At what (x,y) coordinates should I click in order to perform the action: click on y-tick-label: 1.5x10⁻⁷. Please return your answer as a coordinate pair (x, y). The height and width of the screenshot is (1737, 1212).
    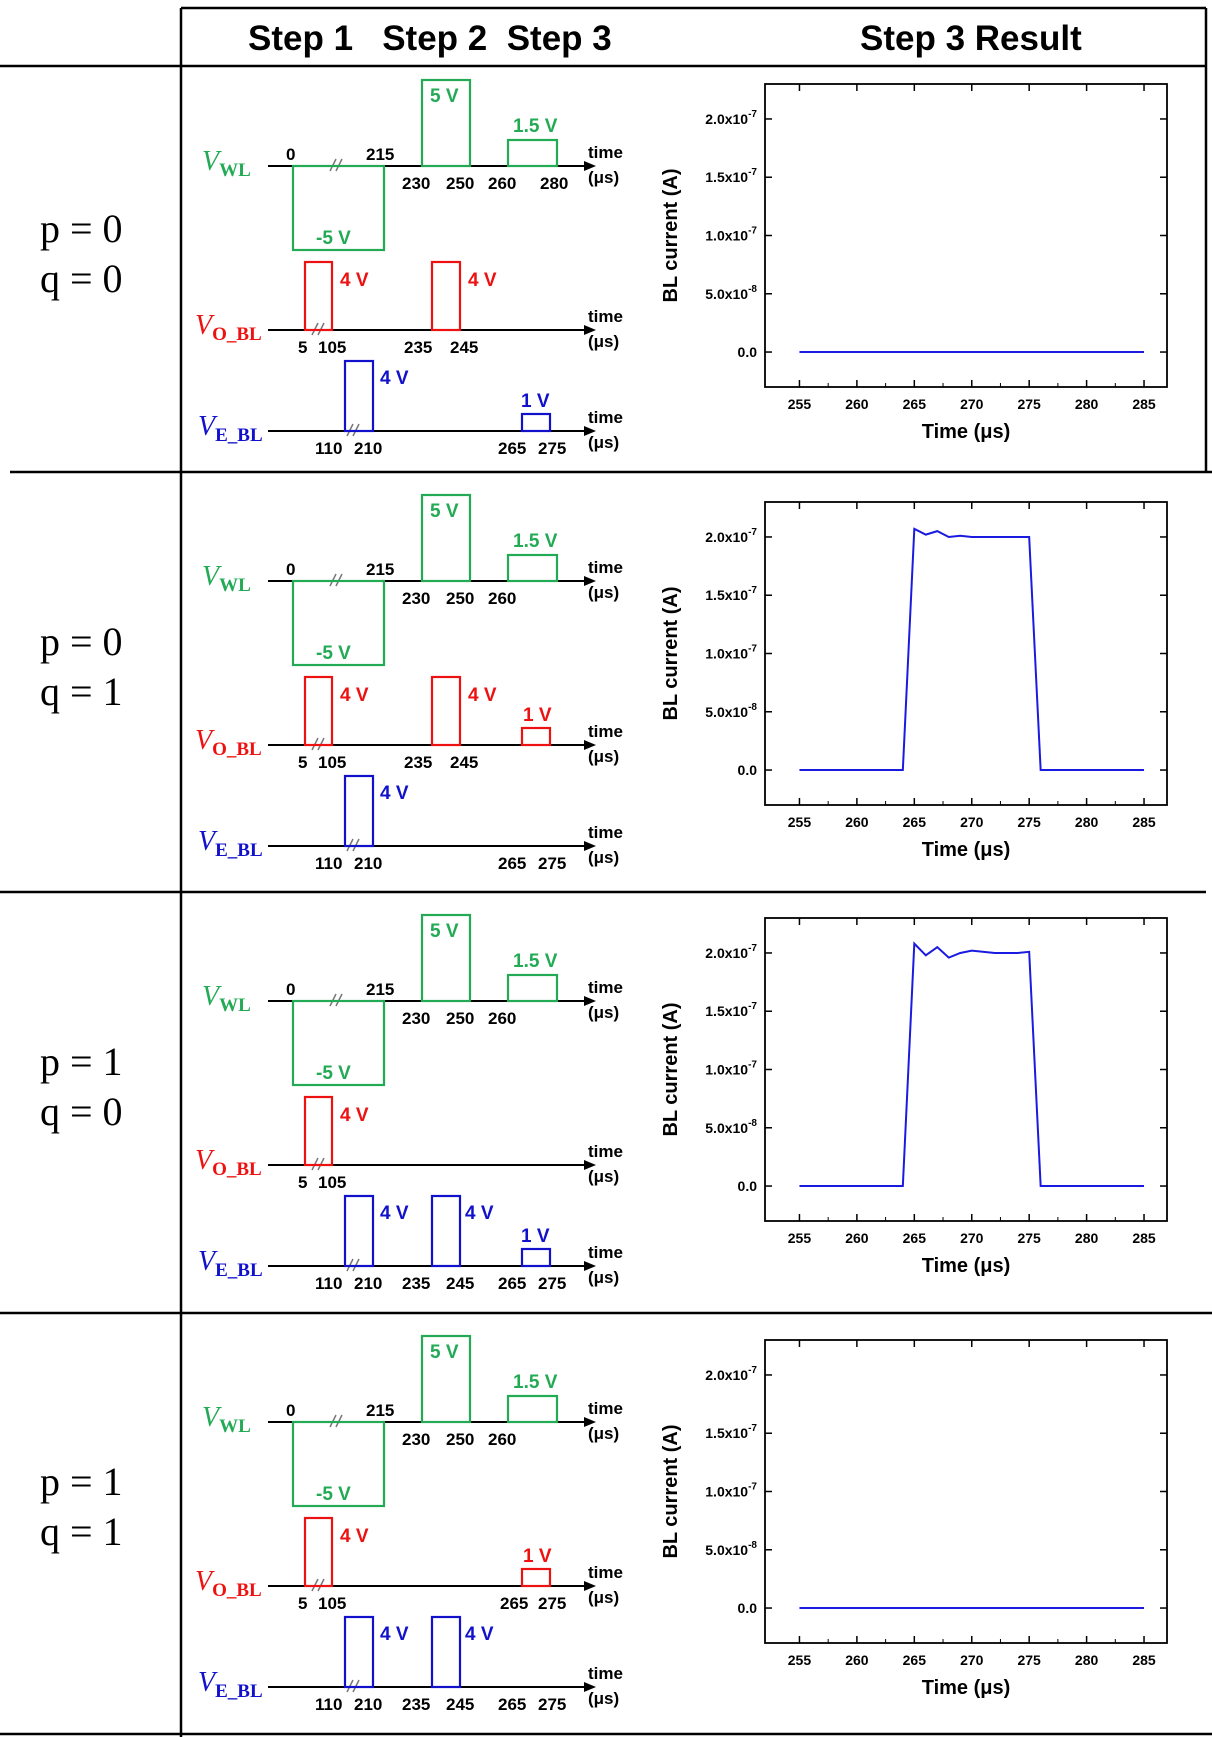
    Looking at the image, I should click on (731, 594).